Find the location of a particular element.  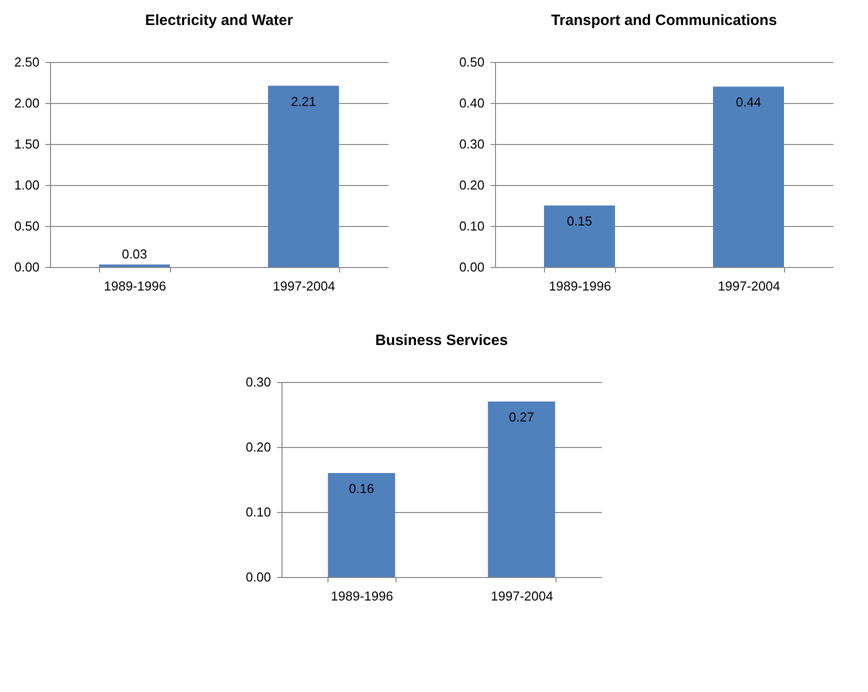

chart-title: Electricity and Water is located at coordinates (219, 20).